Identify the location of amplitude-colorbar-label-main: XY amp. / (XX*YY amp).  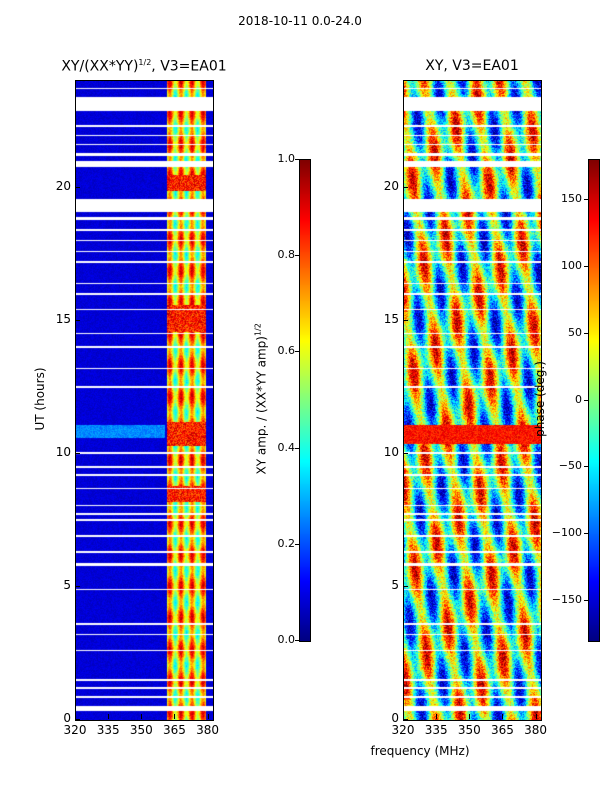
(261, 405).